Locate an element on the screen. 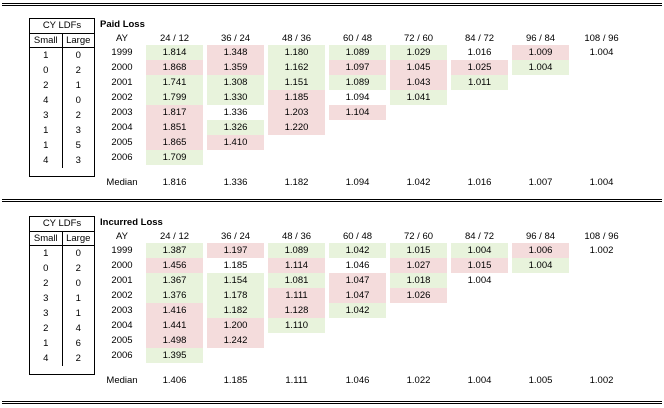 The height and width of the screenshot is (408, 664). cy-large-value: 0 is located at coordinates (78, 55).